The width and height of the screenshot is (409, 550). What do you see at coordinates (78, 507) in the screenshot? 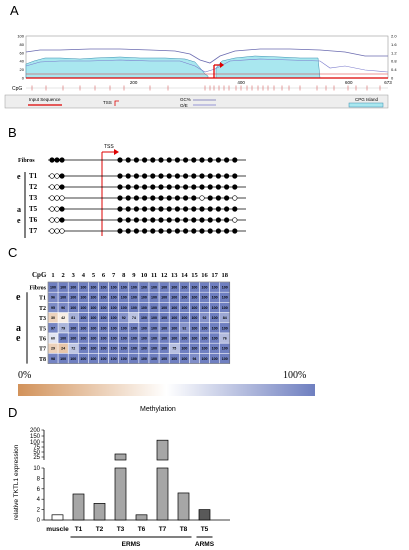
I see `bar-t1` at bounding box center [78, 507].